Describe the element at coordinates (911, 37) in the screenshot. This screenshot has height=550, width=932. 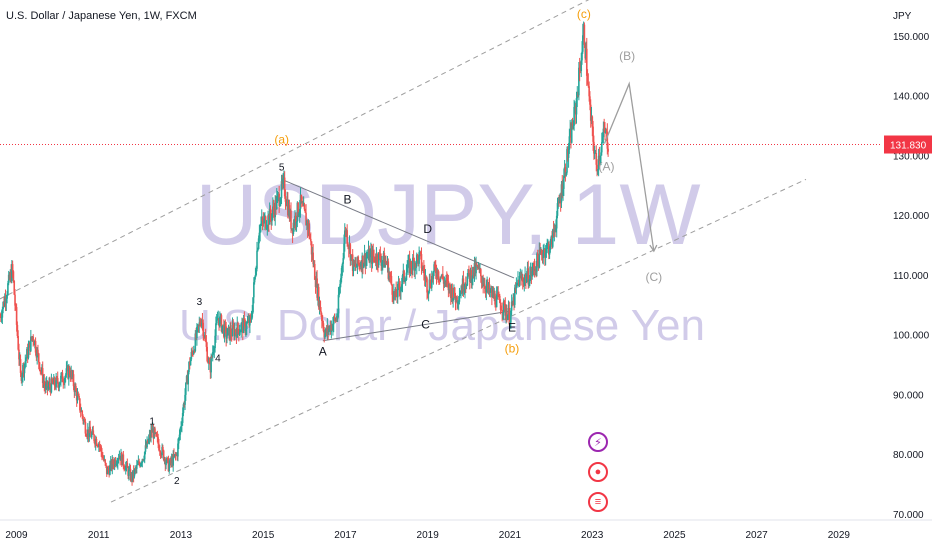
I see `y-tick-label: 150.000` at that location.